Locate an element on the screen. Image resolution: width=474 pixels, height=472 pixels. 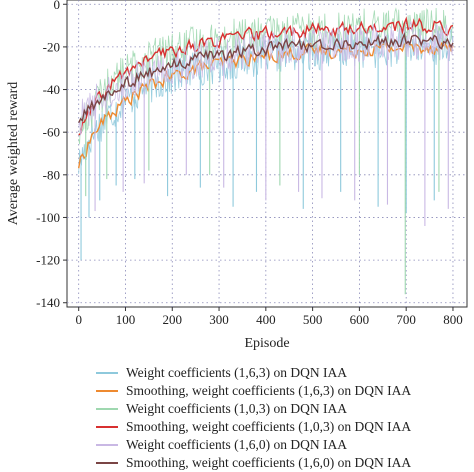
x-tick-label: 200 is located at coordinates (173, 319).